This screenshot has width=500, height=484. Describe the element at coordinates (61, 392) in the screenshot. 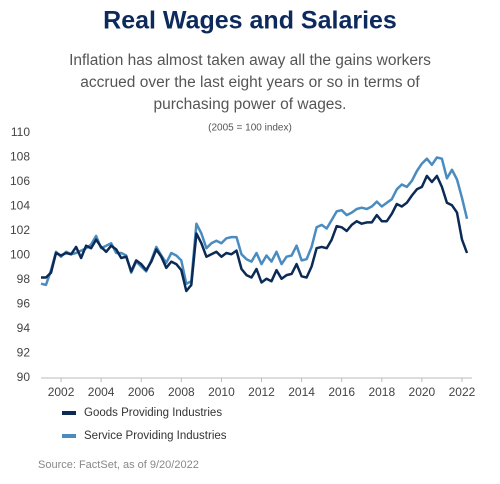

I see `x-tick-label: 2002` at that location.